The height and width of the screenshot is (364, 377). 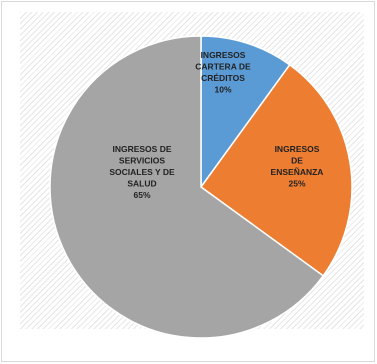 I want to click on slice-label-line: SALUD, so click(x=141, y=184).